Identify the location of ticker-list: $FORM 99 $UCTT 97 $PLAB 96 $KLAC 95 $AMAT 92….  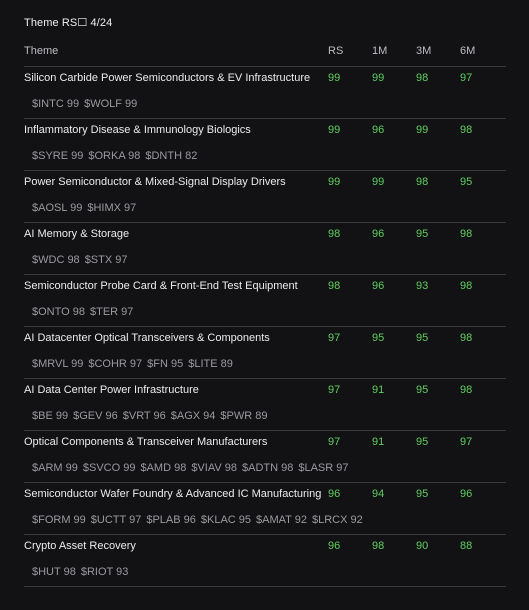
(200, 520).